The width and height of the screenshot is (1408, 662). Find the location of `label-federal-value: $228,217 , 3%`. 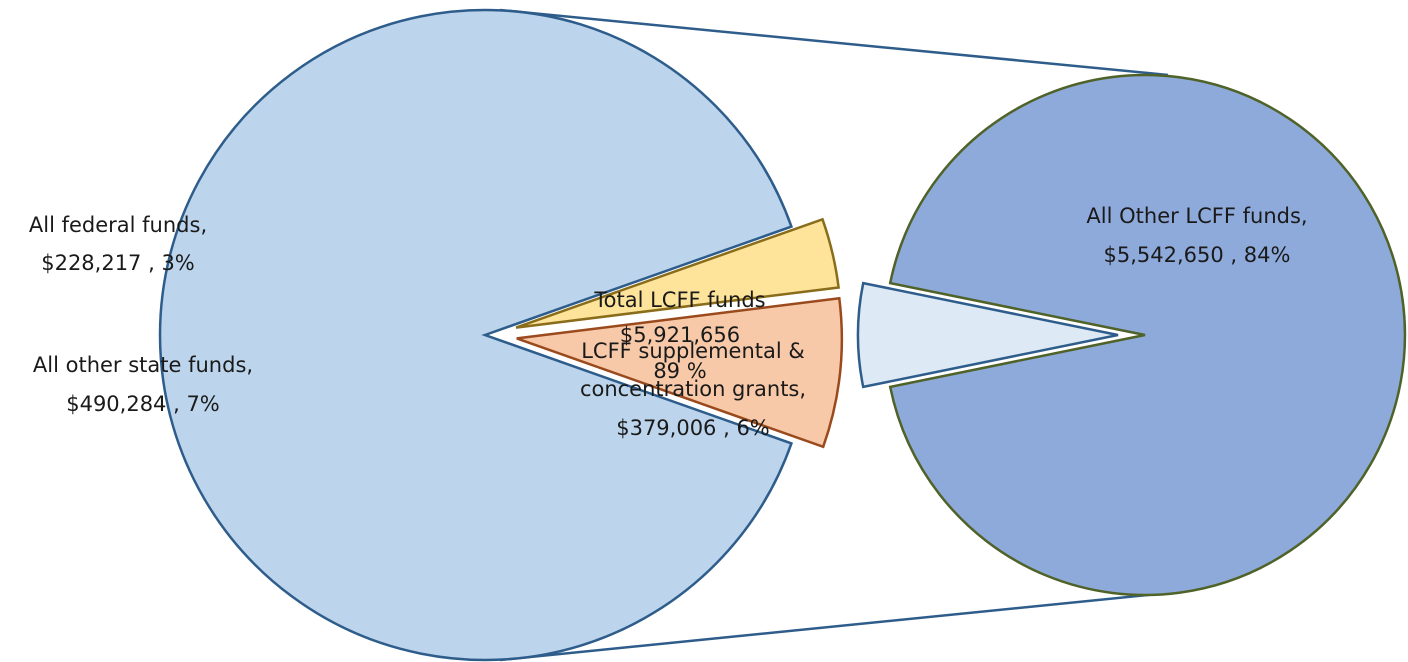

label-federal-value: $228,217 , 3% is located at coordinates (118, 263).